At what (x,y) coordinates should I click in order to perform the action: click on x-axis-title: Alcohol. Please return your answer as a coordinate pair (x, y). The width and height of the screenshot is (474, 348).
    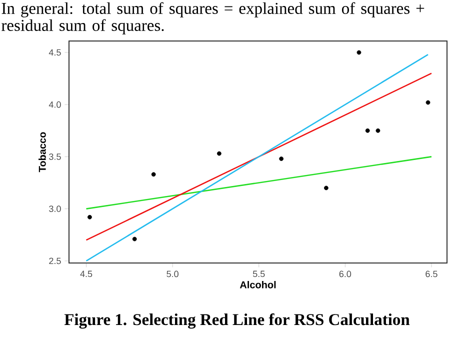
    Looking at the image, I should click on (258, 284).